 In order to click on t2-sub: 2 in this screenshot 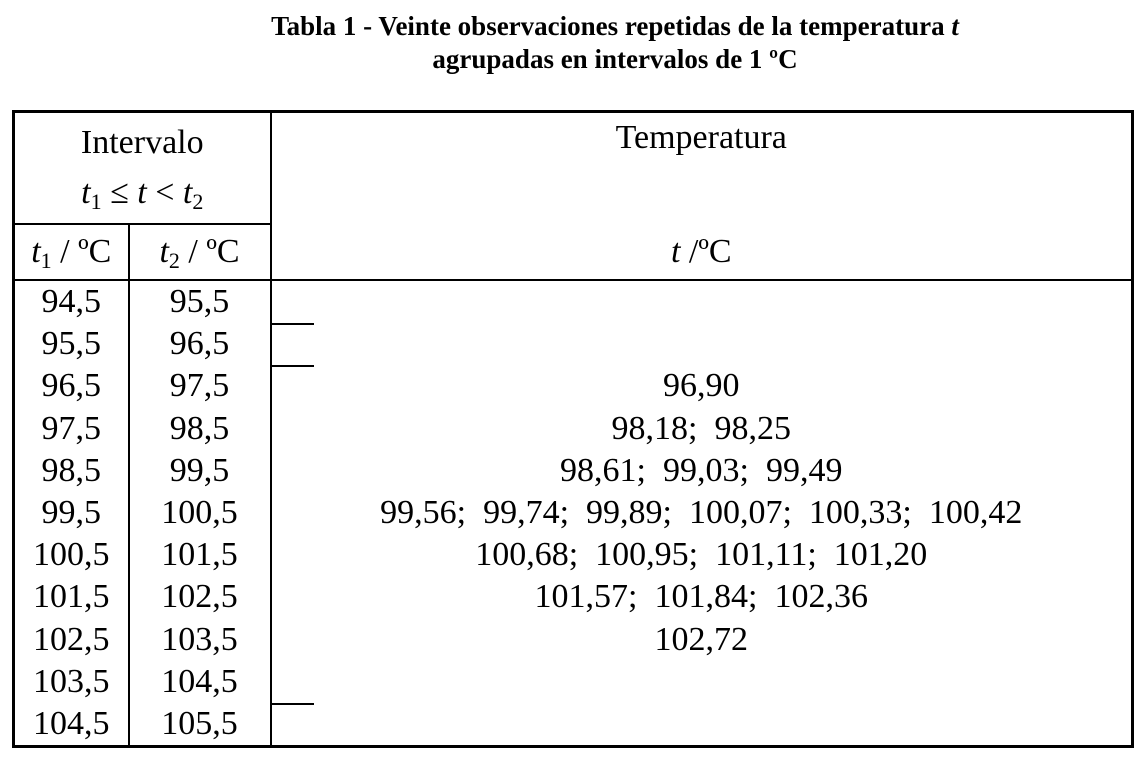, I will do `click(174, 260)`.